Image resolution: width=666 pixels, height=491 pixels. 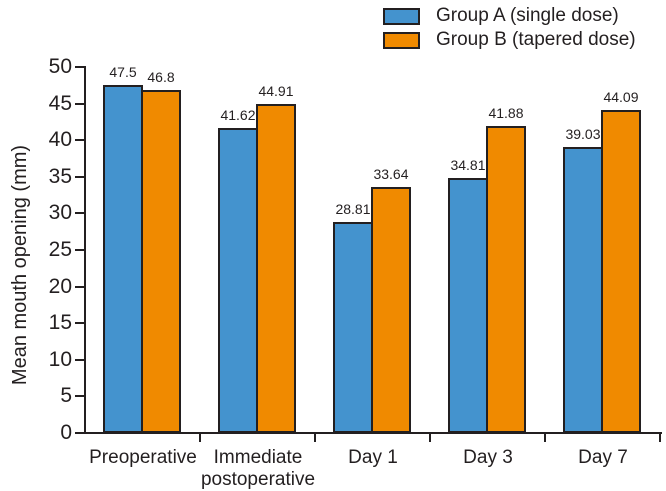 I want to click on y-tick-label: 50, so click(x=60, y=66).